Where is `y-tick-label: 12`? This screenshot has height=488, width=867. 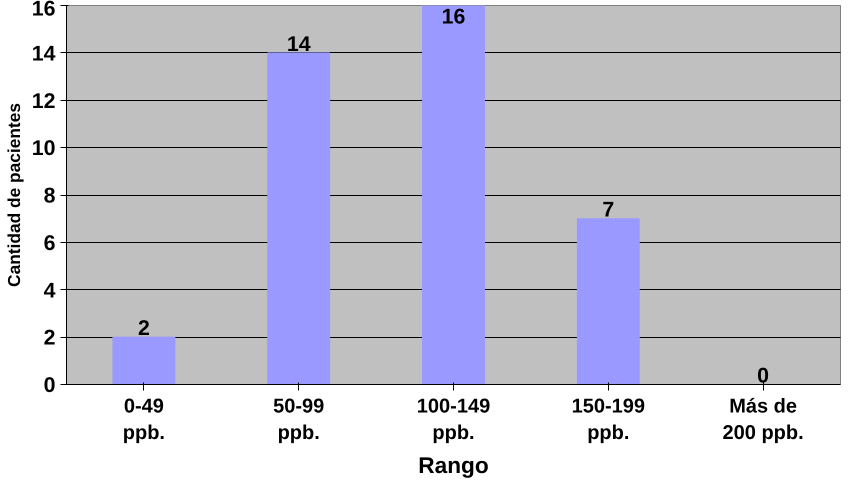
y-tick-label: 12 is located at coordinates (44, 100).